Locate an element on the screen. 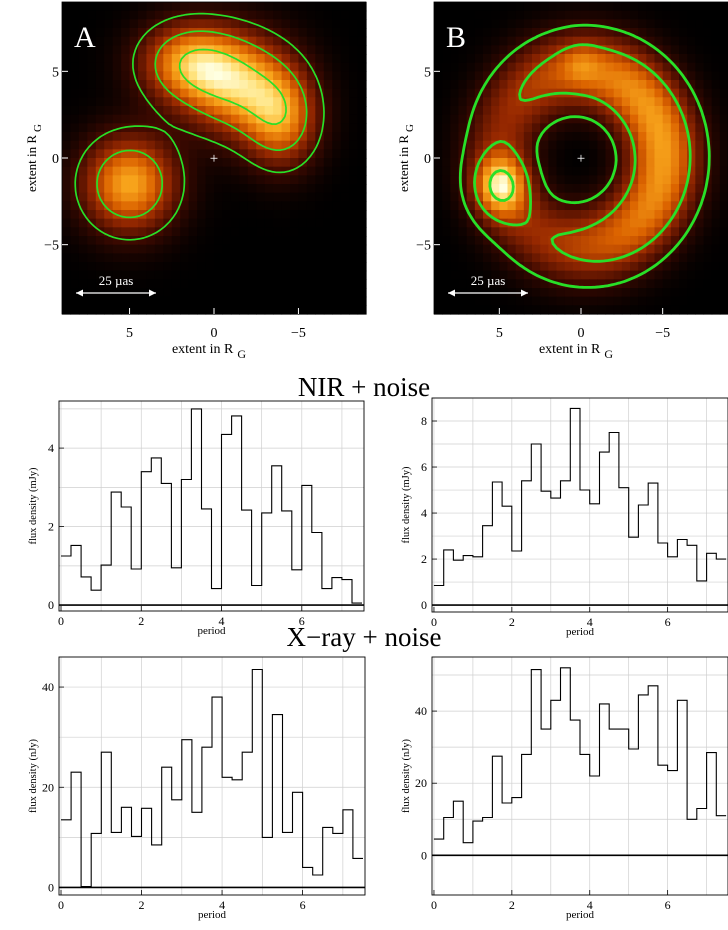 Image resolution: width=728 pixels, height=930 pixels. y-tick-label: 20 is located at coordinates (421, 783).